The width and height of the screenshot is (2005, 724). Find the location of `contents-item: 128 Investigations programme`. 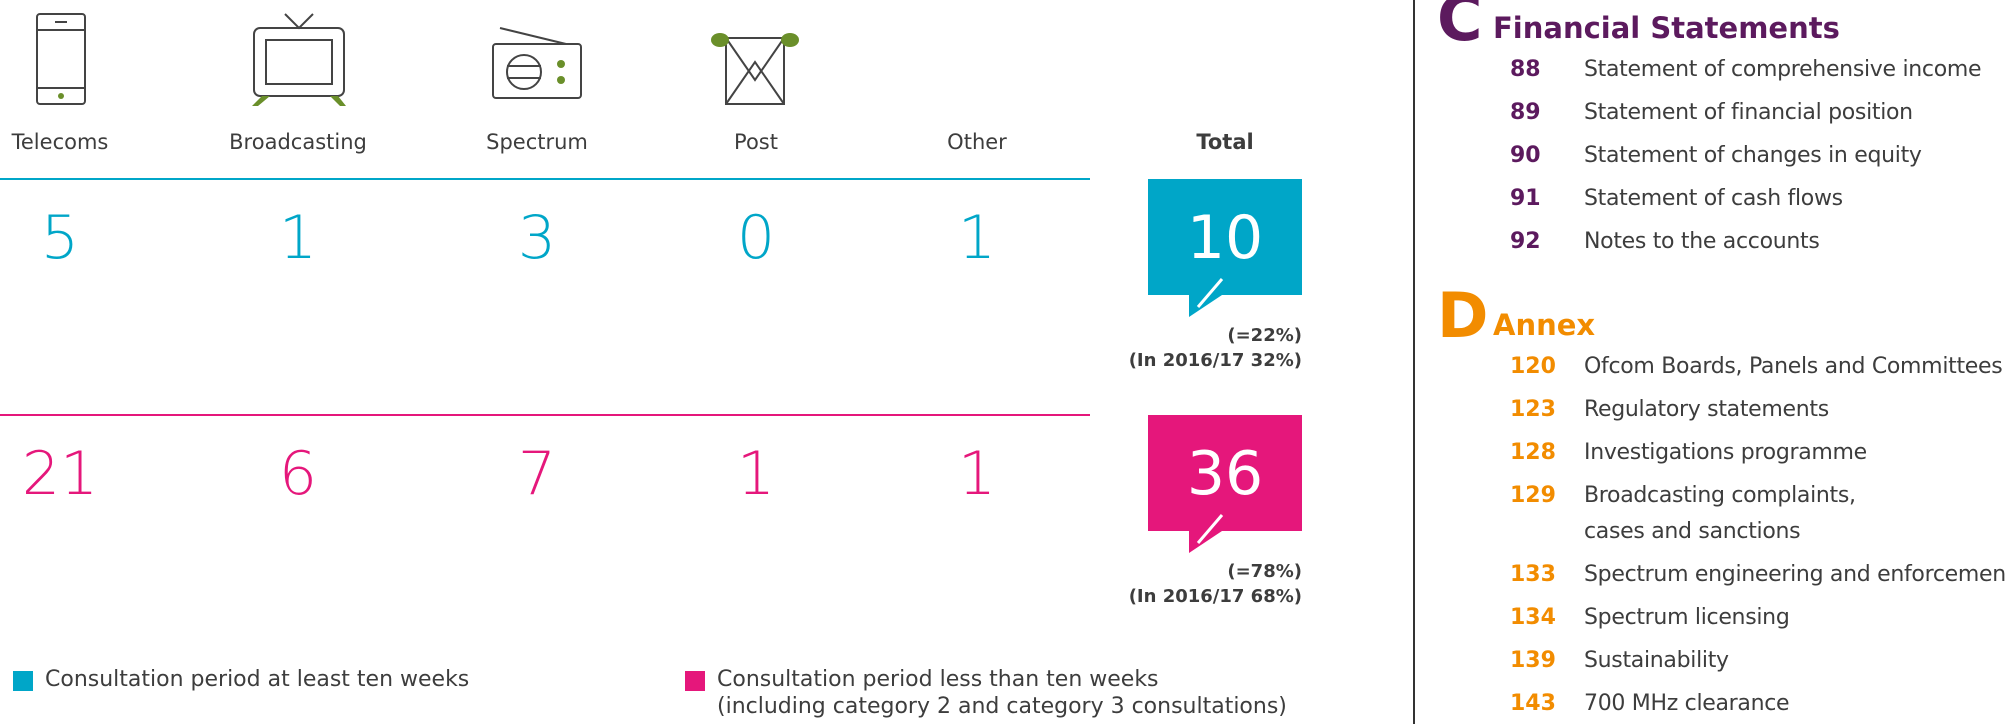

contents-item: 128 Investigations programme is located at coordinates (1721, 453).